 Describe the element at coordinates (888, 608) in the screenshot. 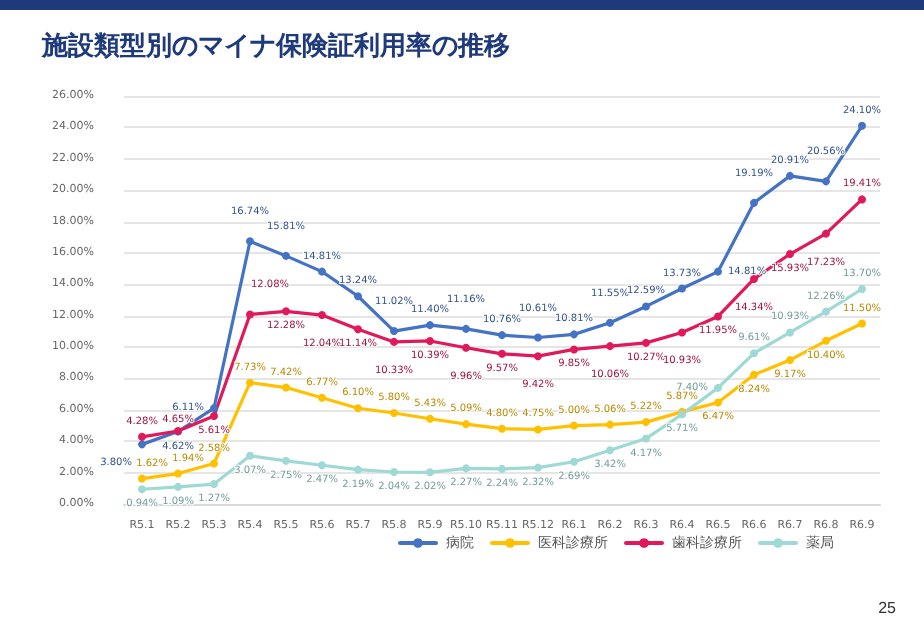

I see `text: 25` at that location.